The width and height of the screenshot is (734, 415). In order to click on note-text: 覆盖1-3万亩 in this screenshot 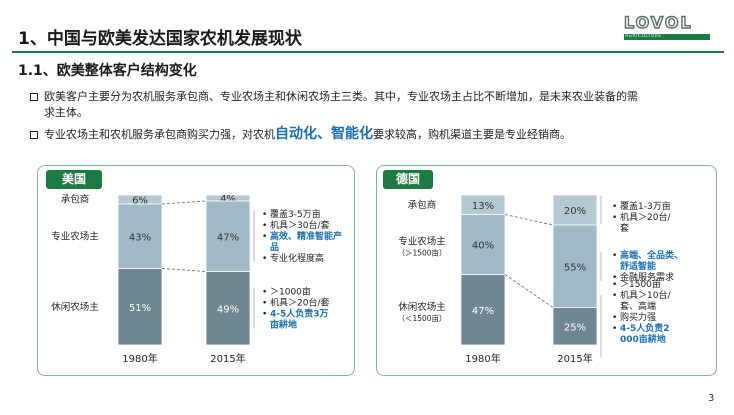, I will do `click(645, 206)`.